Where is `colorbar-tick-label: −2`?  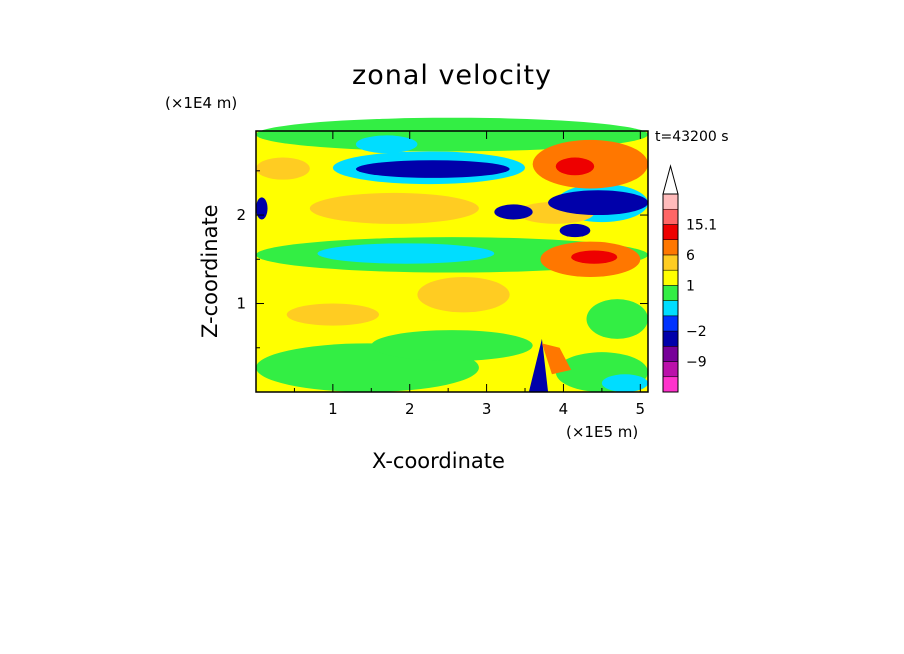
colorbar-tick-label: −2 is located at coordinates (696, 332).